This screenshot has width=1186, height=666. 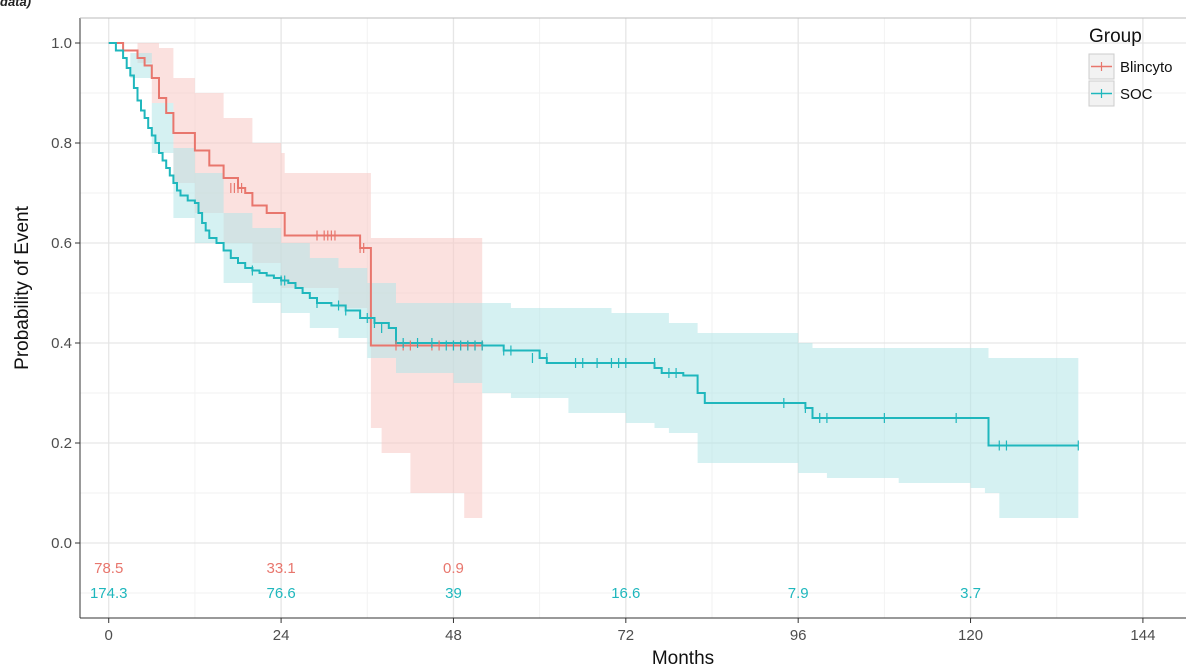 What do you see at coordinates (22, 287) in the screenshot?
I see `y-axis-title: Probability of Event` at bounding box center [22, 287].